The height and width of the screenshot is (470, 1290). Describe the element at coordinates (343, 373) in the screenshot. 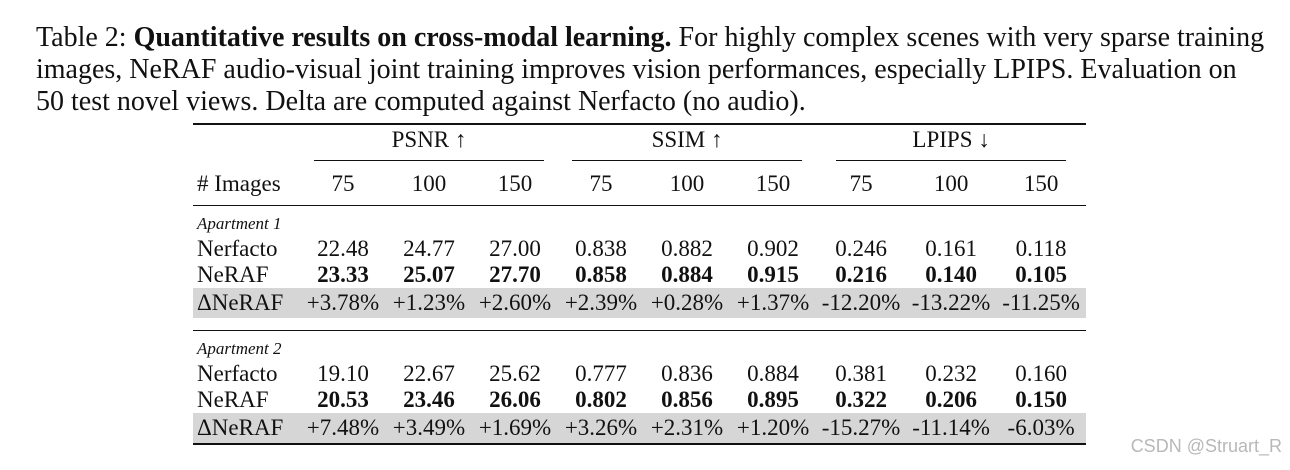

I see `cell: 19.10` at that location.